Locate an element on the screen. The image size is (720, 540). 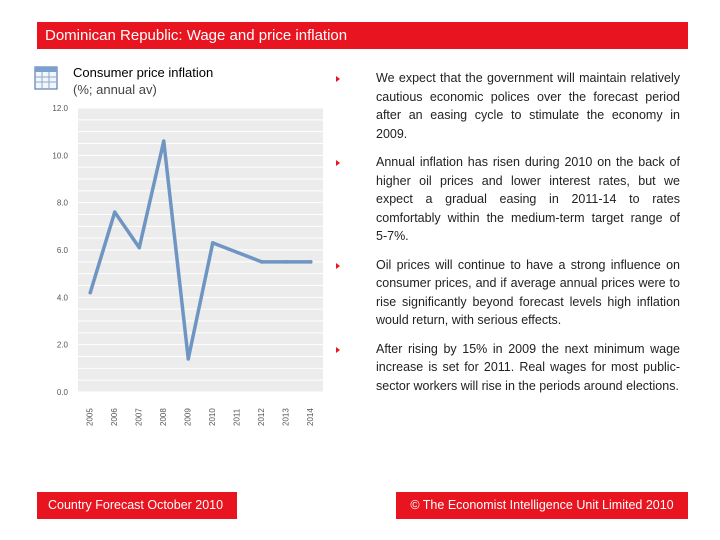
chart-subtitle: (%; annual av) is located at coordinates (115, 89).